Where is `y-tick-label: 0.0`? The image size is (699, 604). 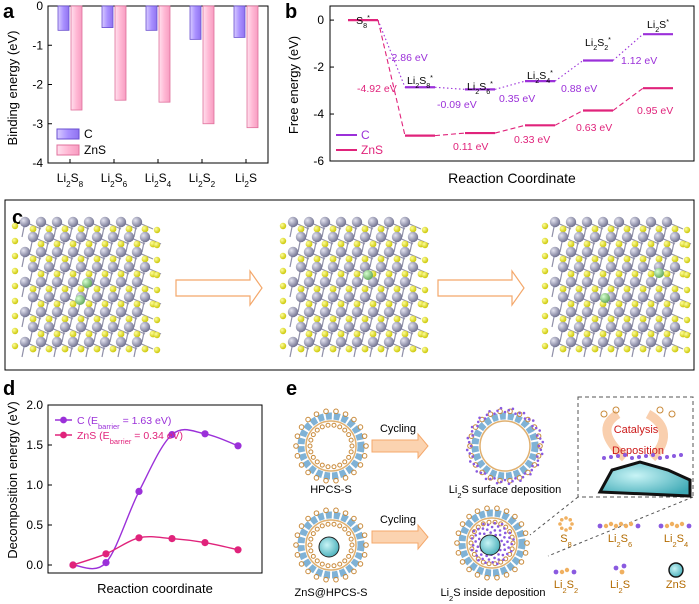 y-tick-label: 0.0 is located at coordinates (34, 565).